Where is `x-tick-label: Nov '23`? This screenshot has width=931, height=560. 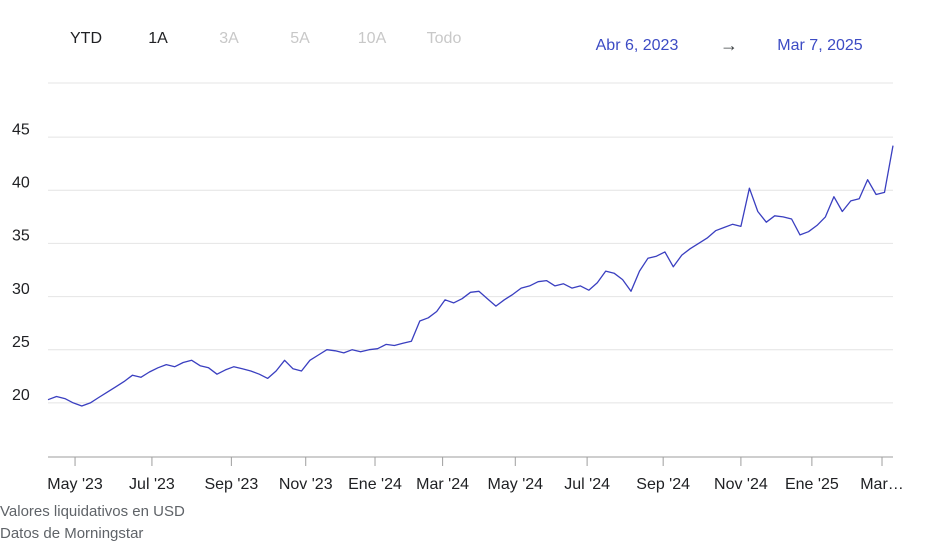 x-tick-label: Nov '23 is located at coordinates (306, 484).